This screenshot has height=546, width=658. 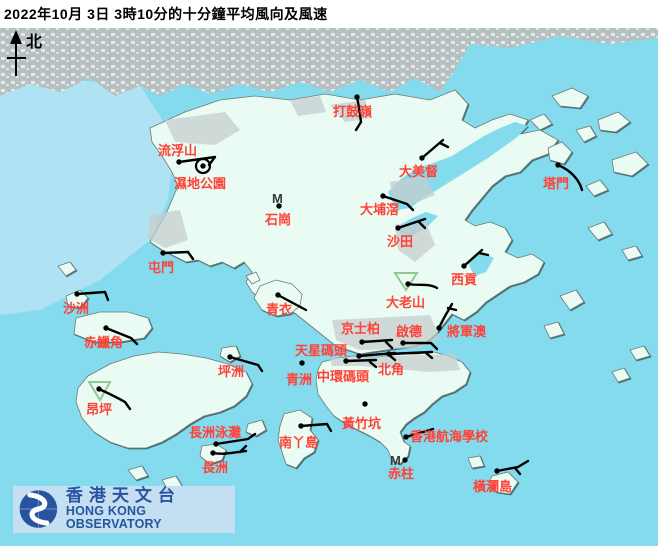 I want to click on station-label: 沙洲, so click(x=76, y=308).